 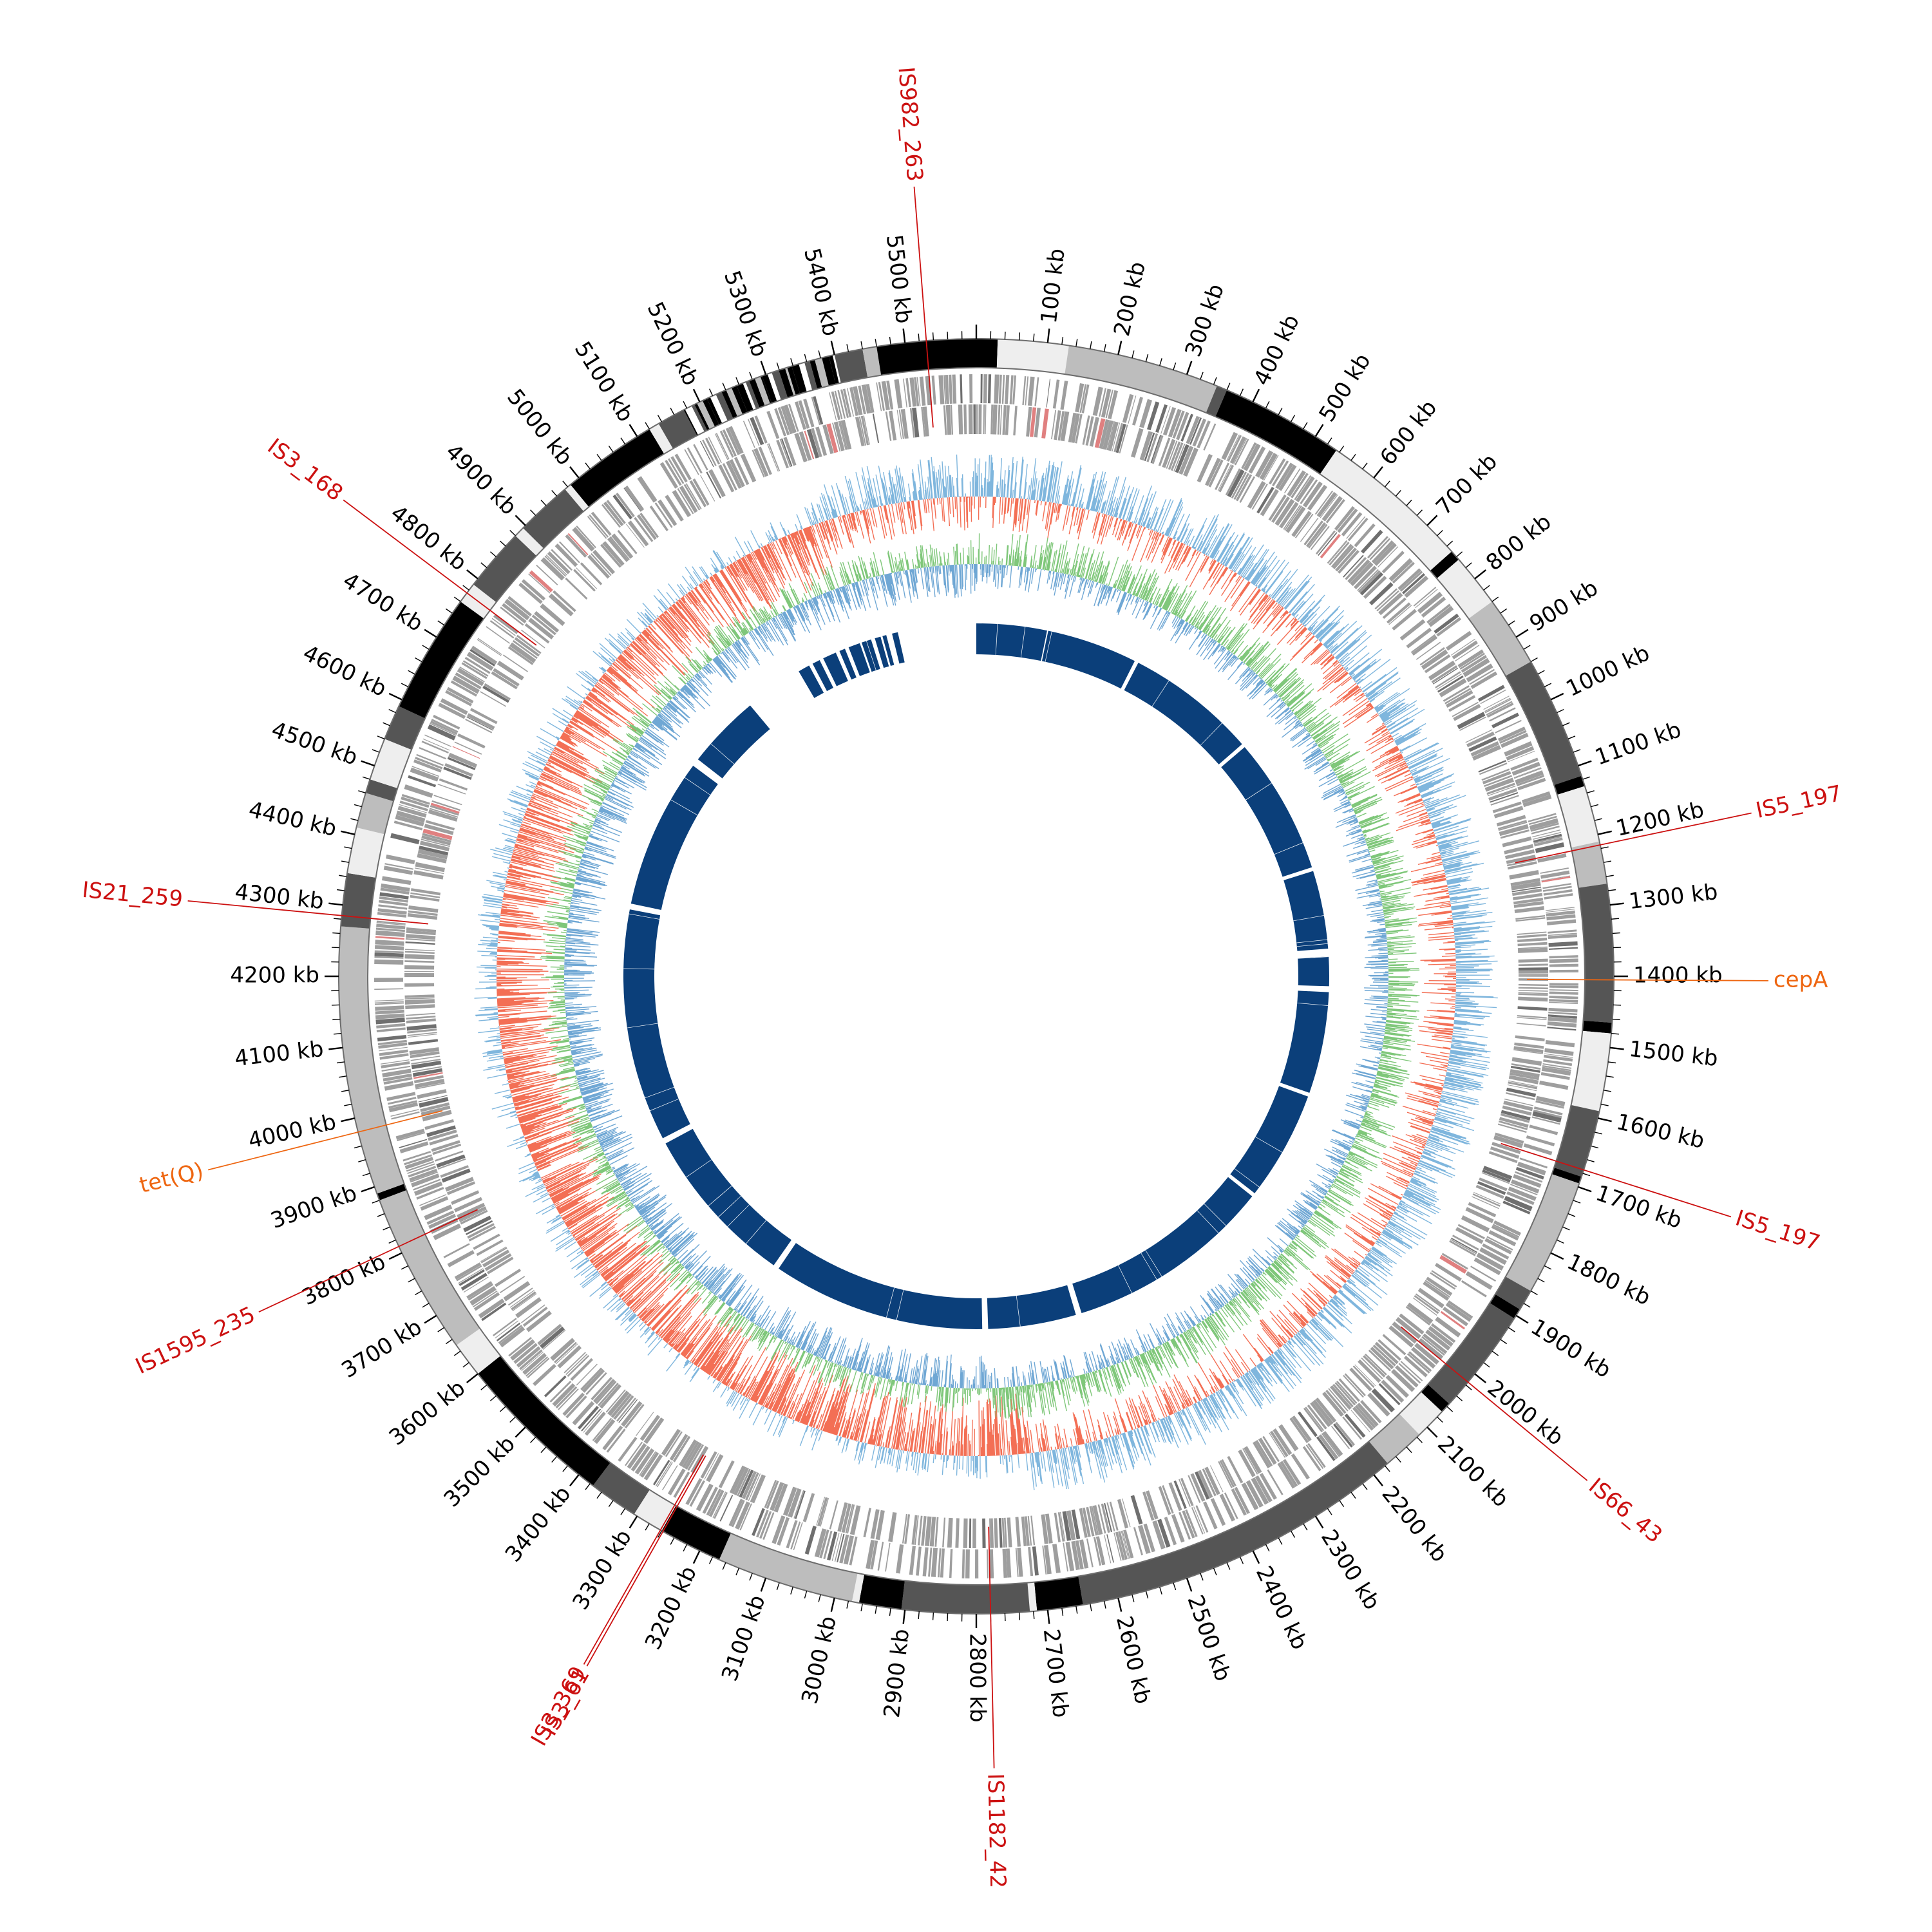 I want to click on tick-label: 5200 kb, so click(x=673, y=344).